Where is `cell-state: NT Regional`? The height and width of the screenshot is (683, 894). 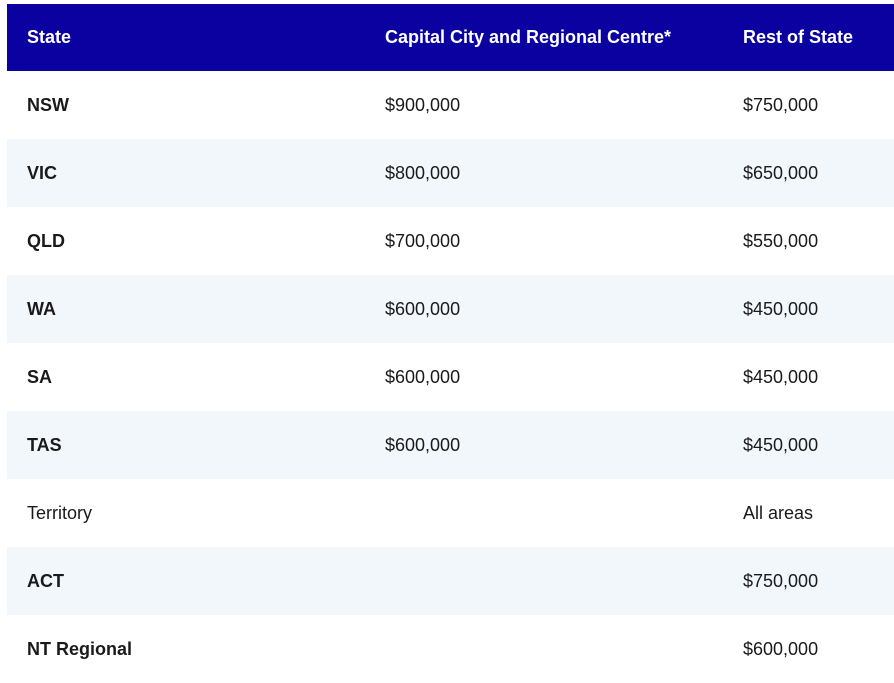
cell-state: NT Regional is located at coordinates (80, 649).